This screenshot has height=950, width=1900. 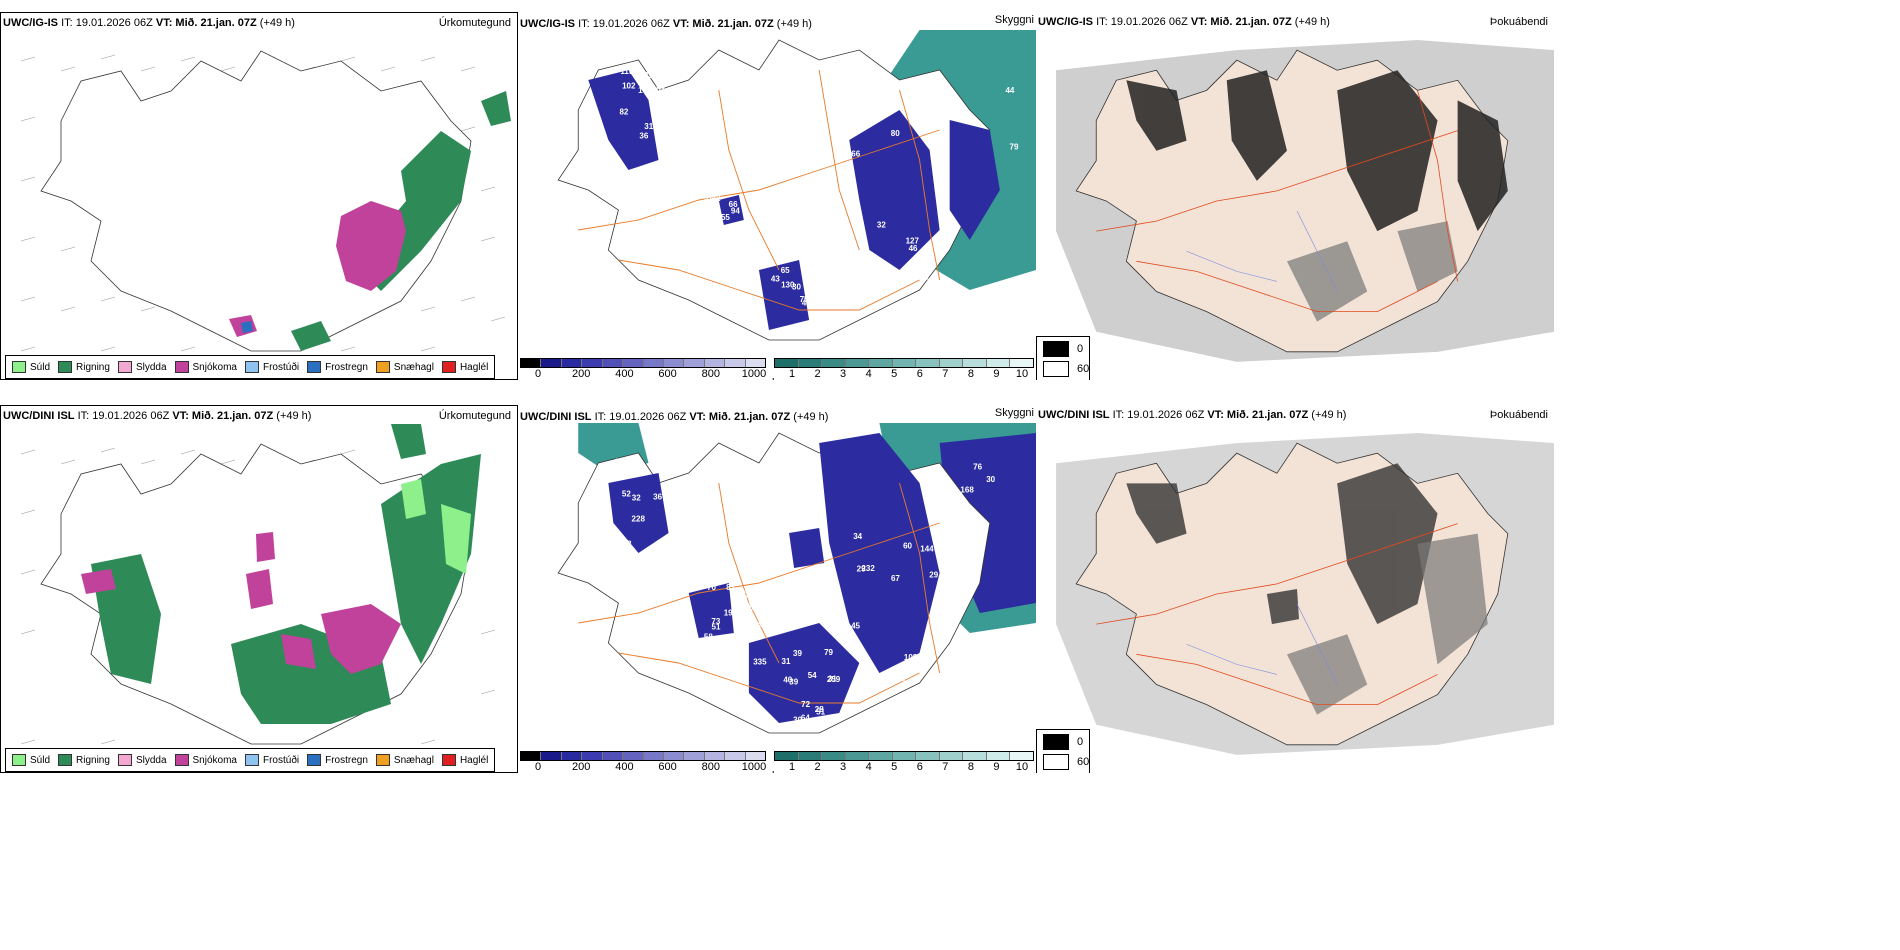 I want to click on visibility-value-label: 65, so click(x=785, y=270).